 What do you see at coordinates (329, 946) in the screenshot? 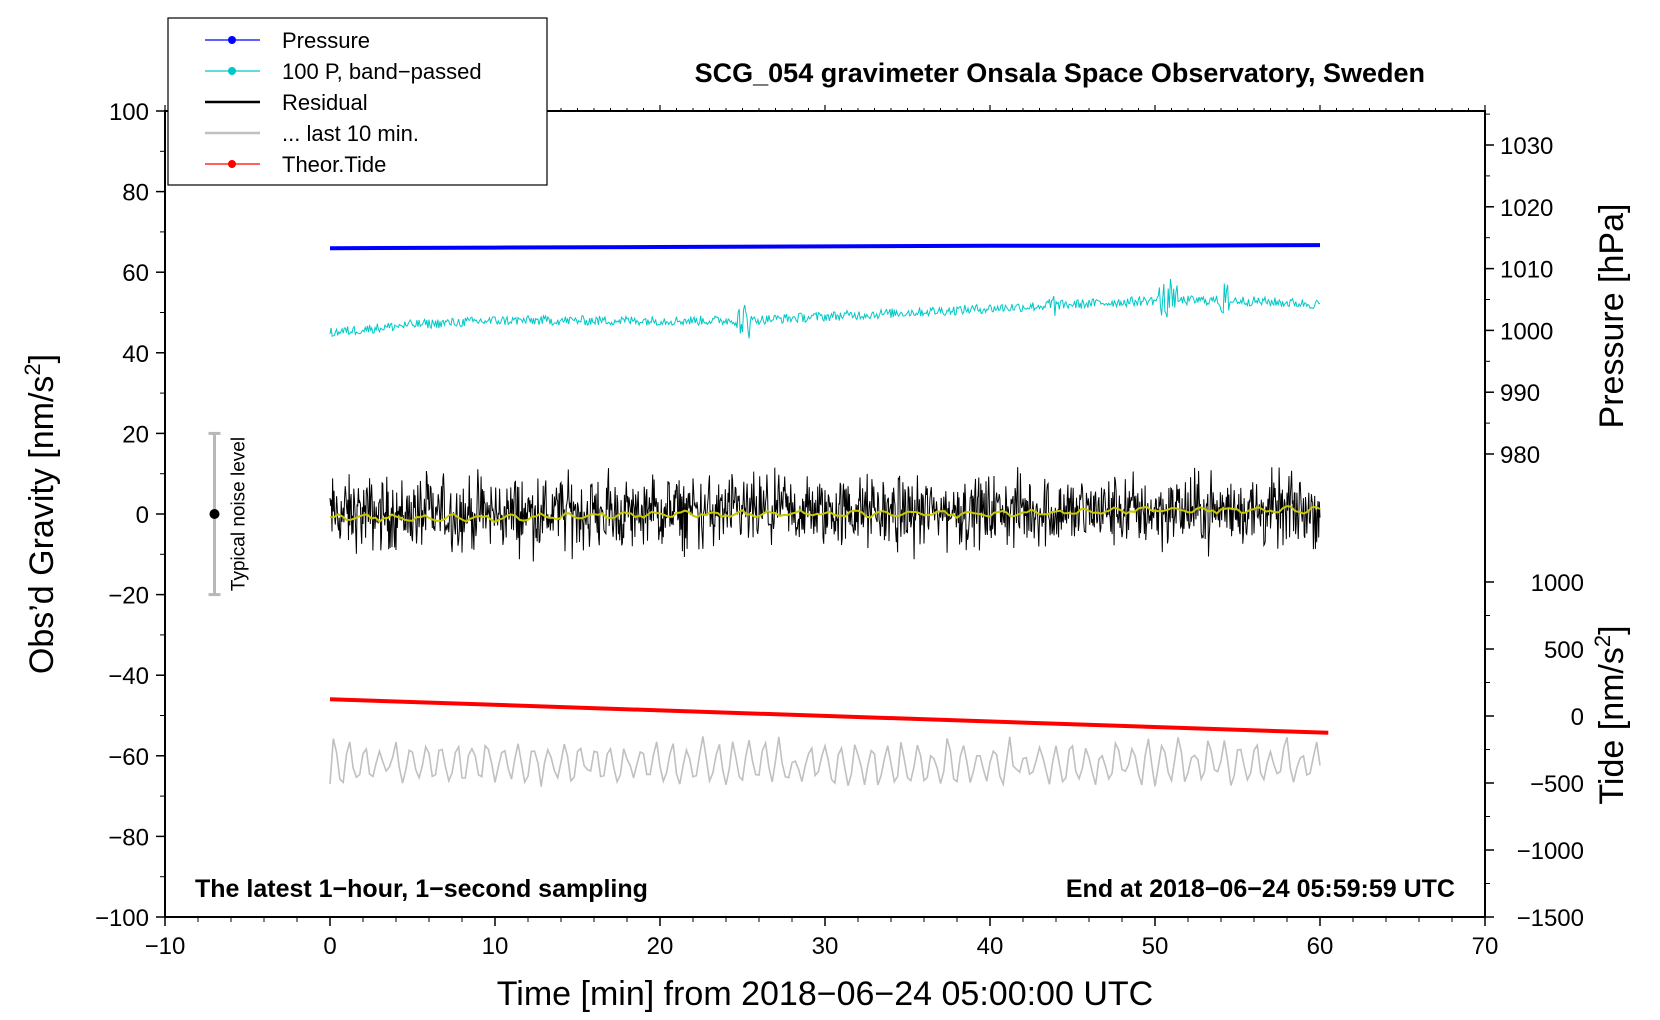
I see `x-tick-label: 0` at bounding box center [329, 946].